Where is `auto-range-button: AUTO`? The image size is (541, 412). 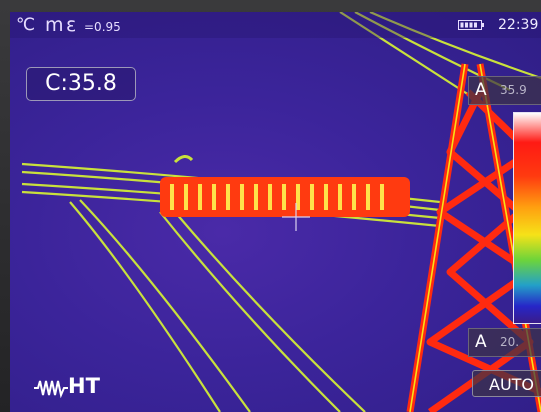 auto-range-button: AUTO is located at coordinates (506, 383).